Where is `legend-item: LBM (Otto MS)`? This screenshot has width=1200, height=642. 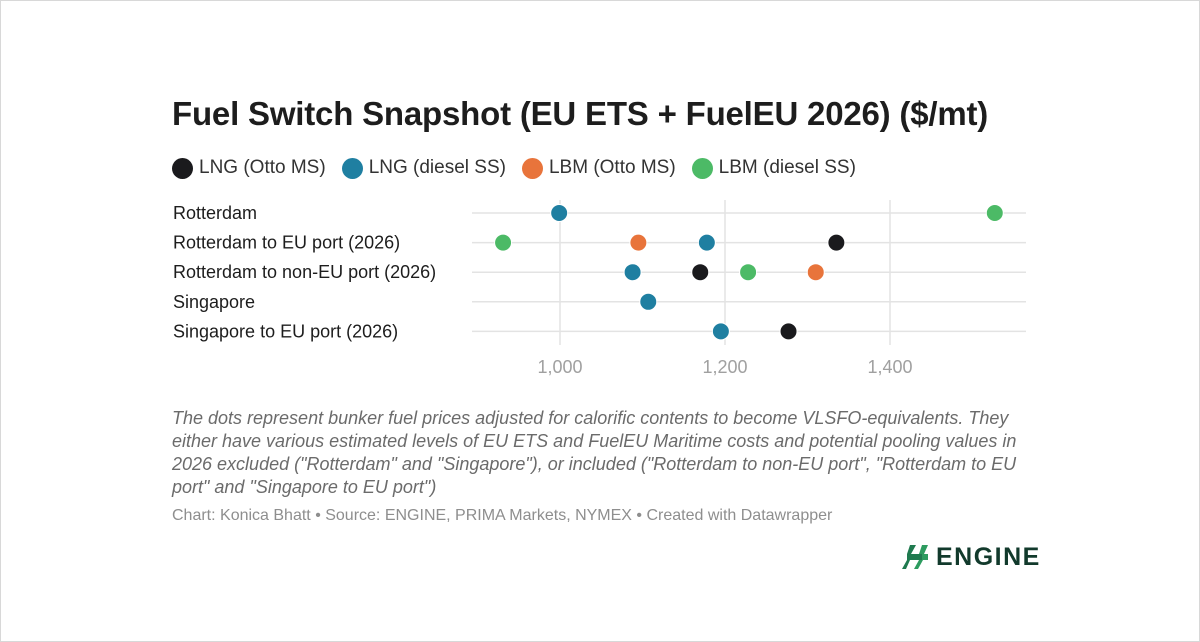 legend-item: LBM (Otto MS) is located at coordinates (598, 168).